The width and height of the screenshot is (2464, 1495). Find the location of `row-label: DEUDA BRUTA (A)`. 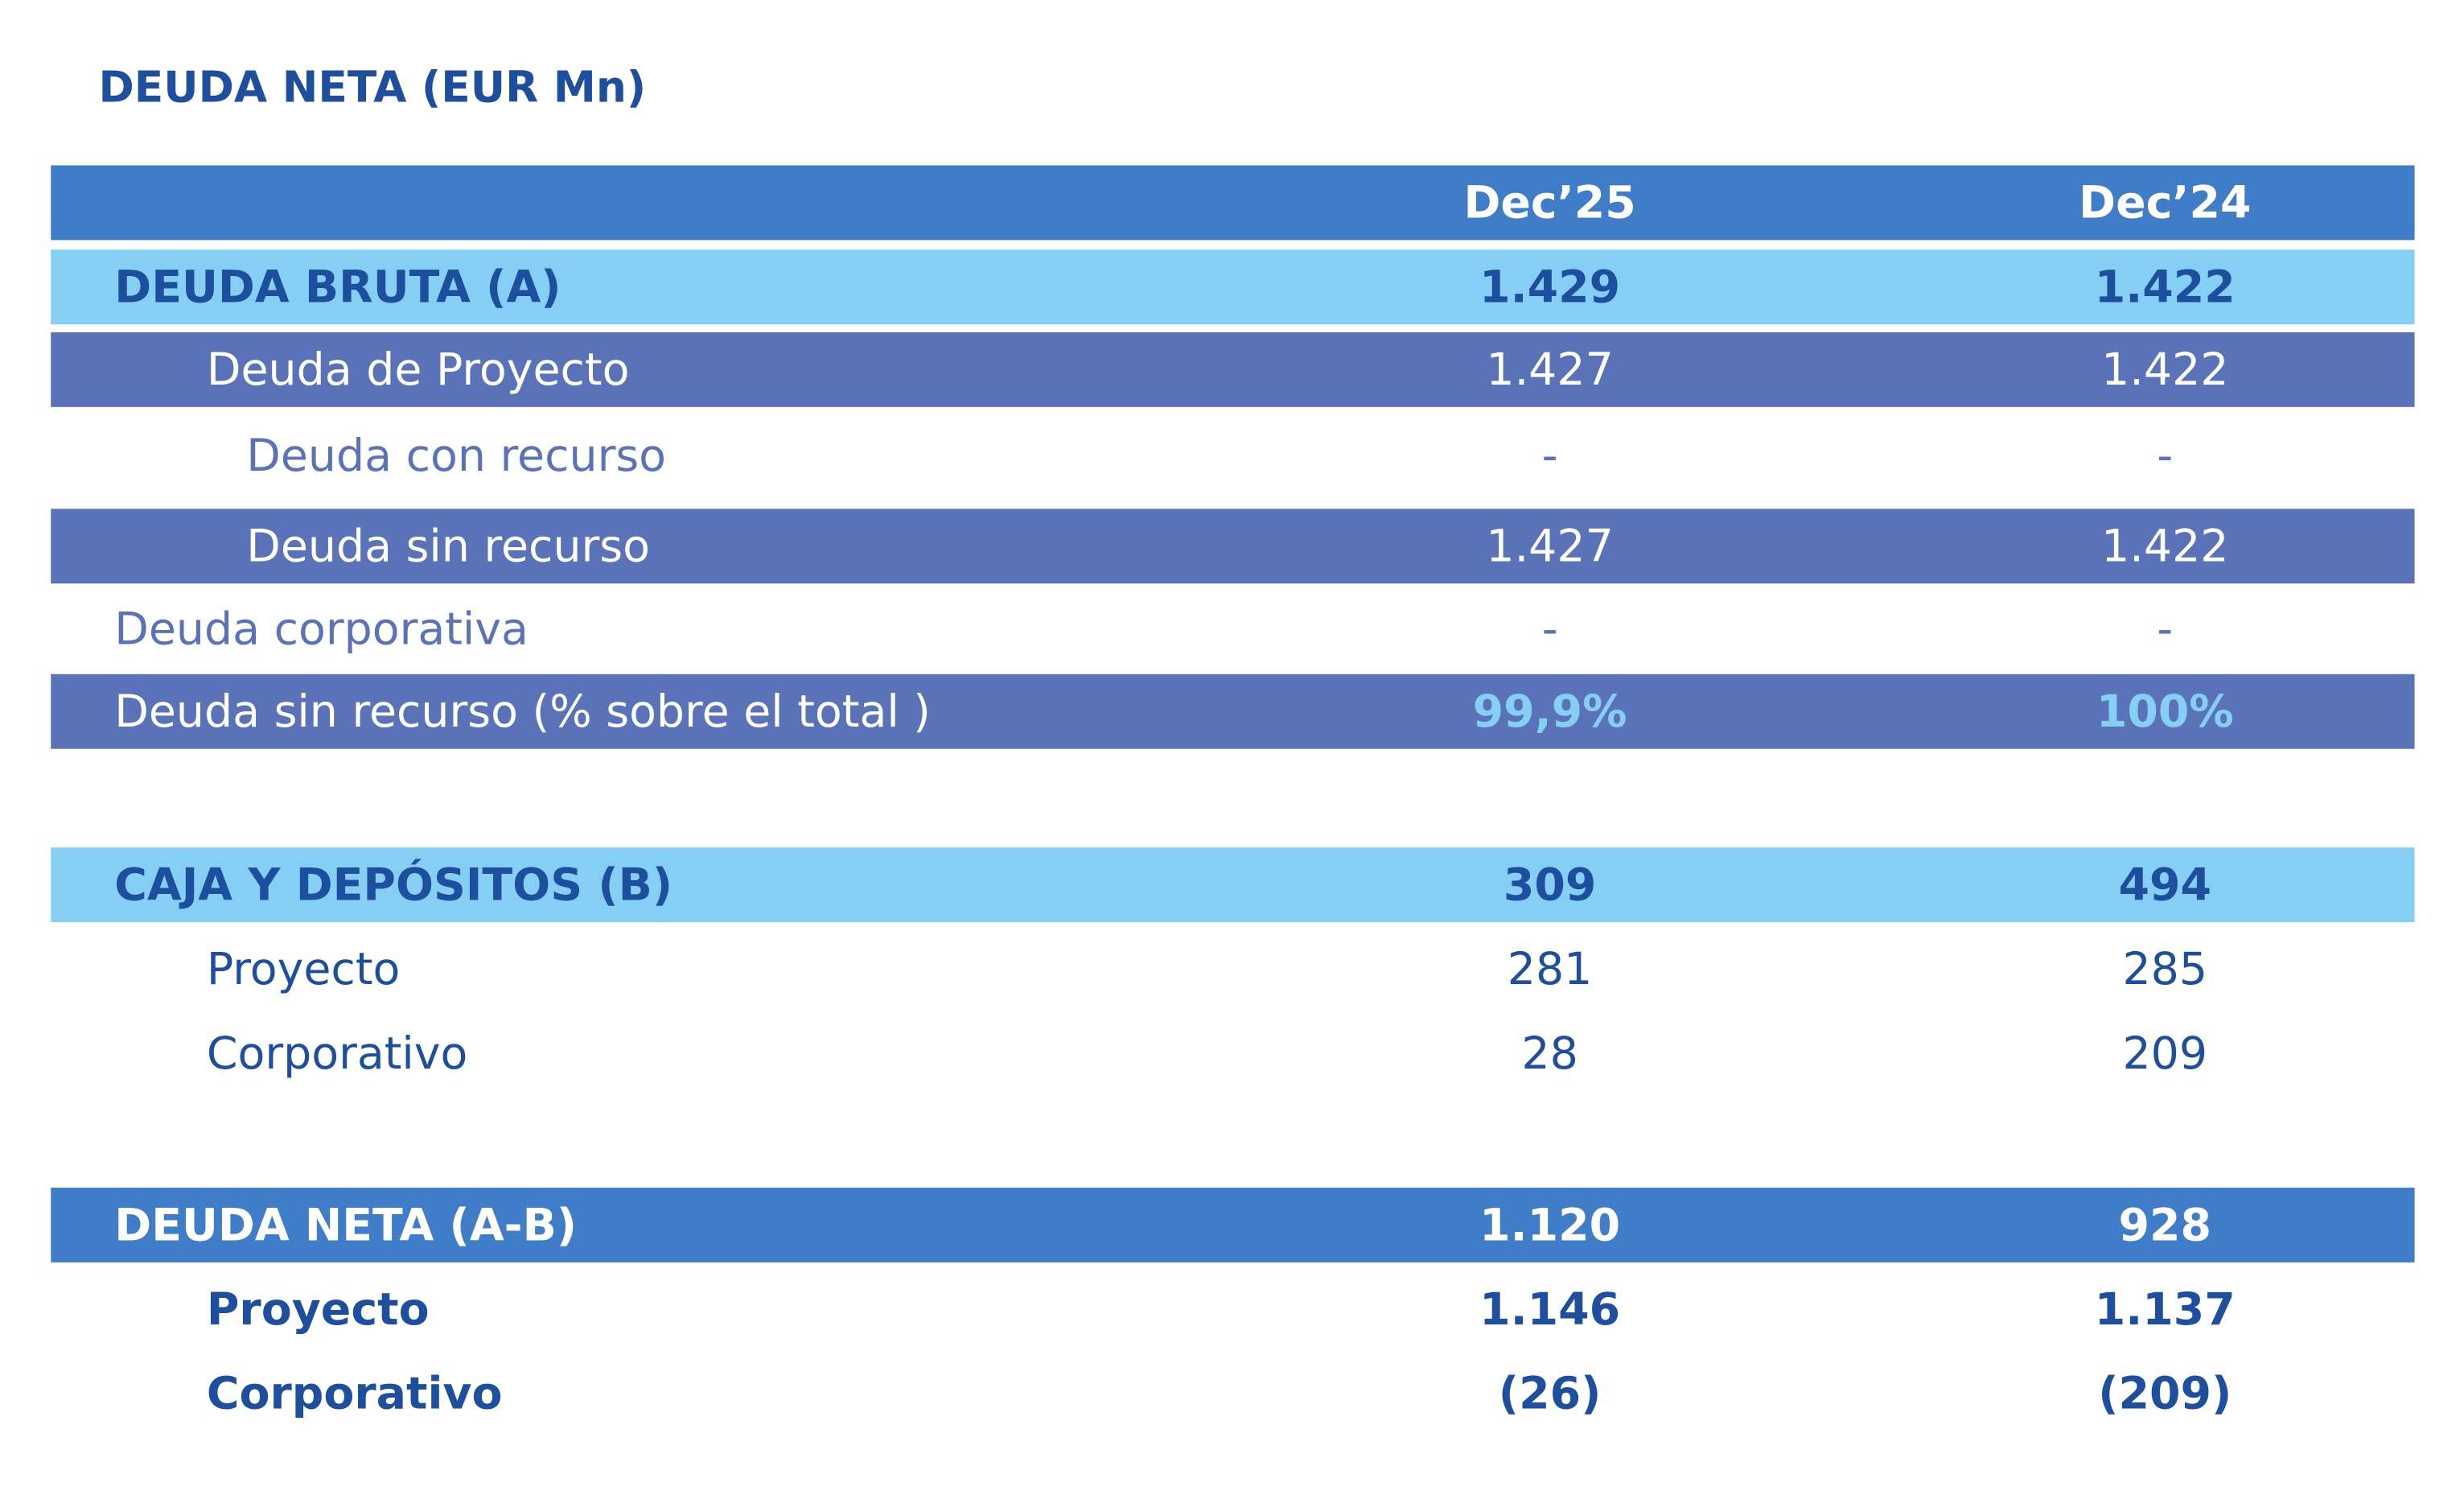

row-label: DEUDA BRUTA (A) is located at coordinates (337, 287).